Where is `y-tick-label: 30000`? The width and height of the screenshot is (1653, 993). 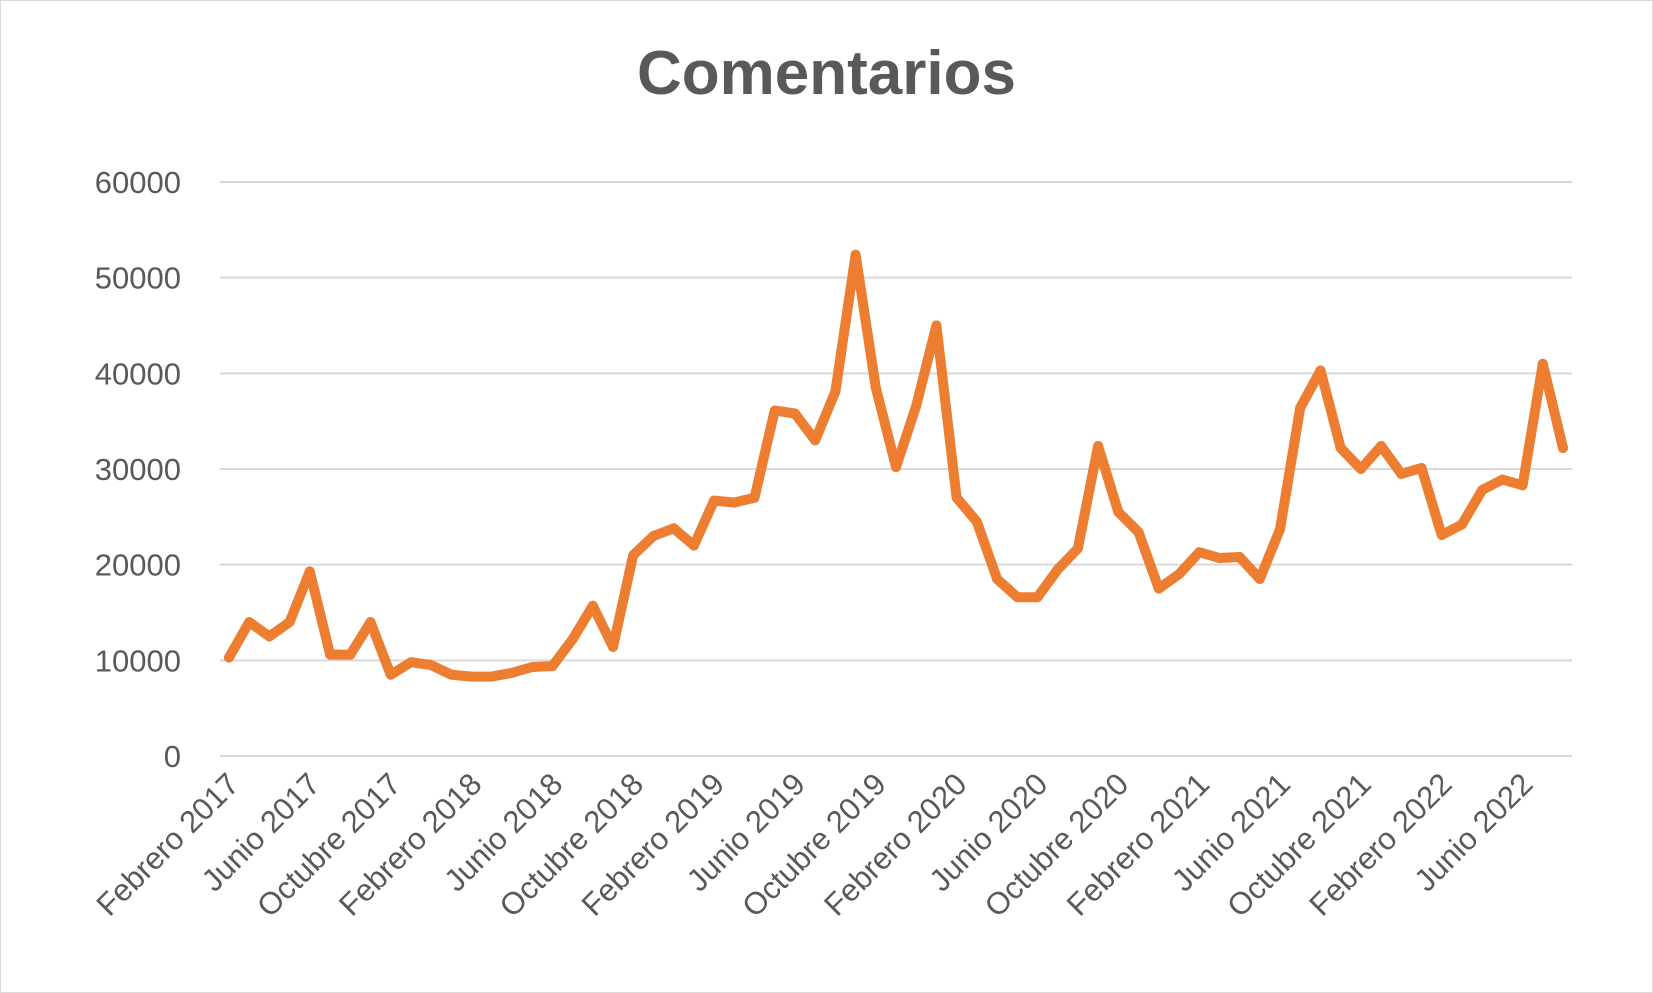 y-tick-label: 30000 is located at coordinates (138, 469).